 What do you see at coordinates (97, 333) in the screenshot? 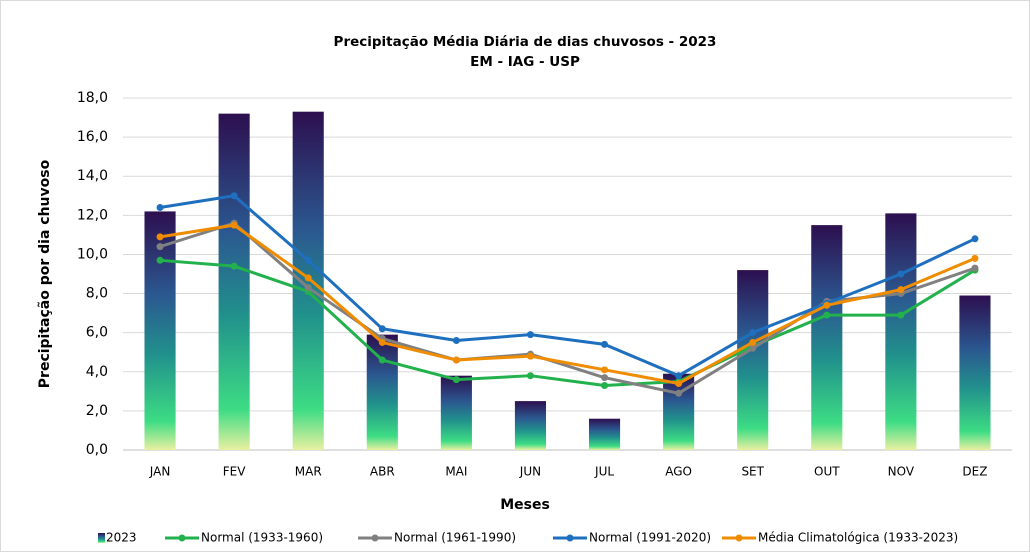
I see `y-tick-label: 6,0` at bounding box center [97, 333].